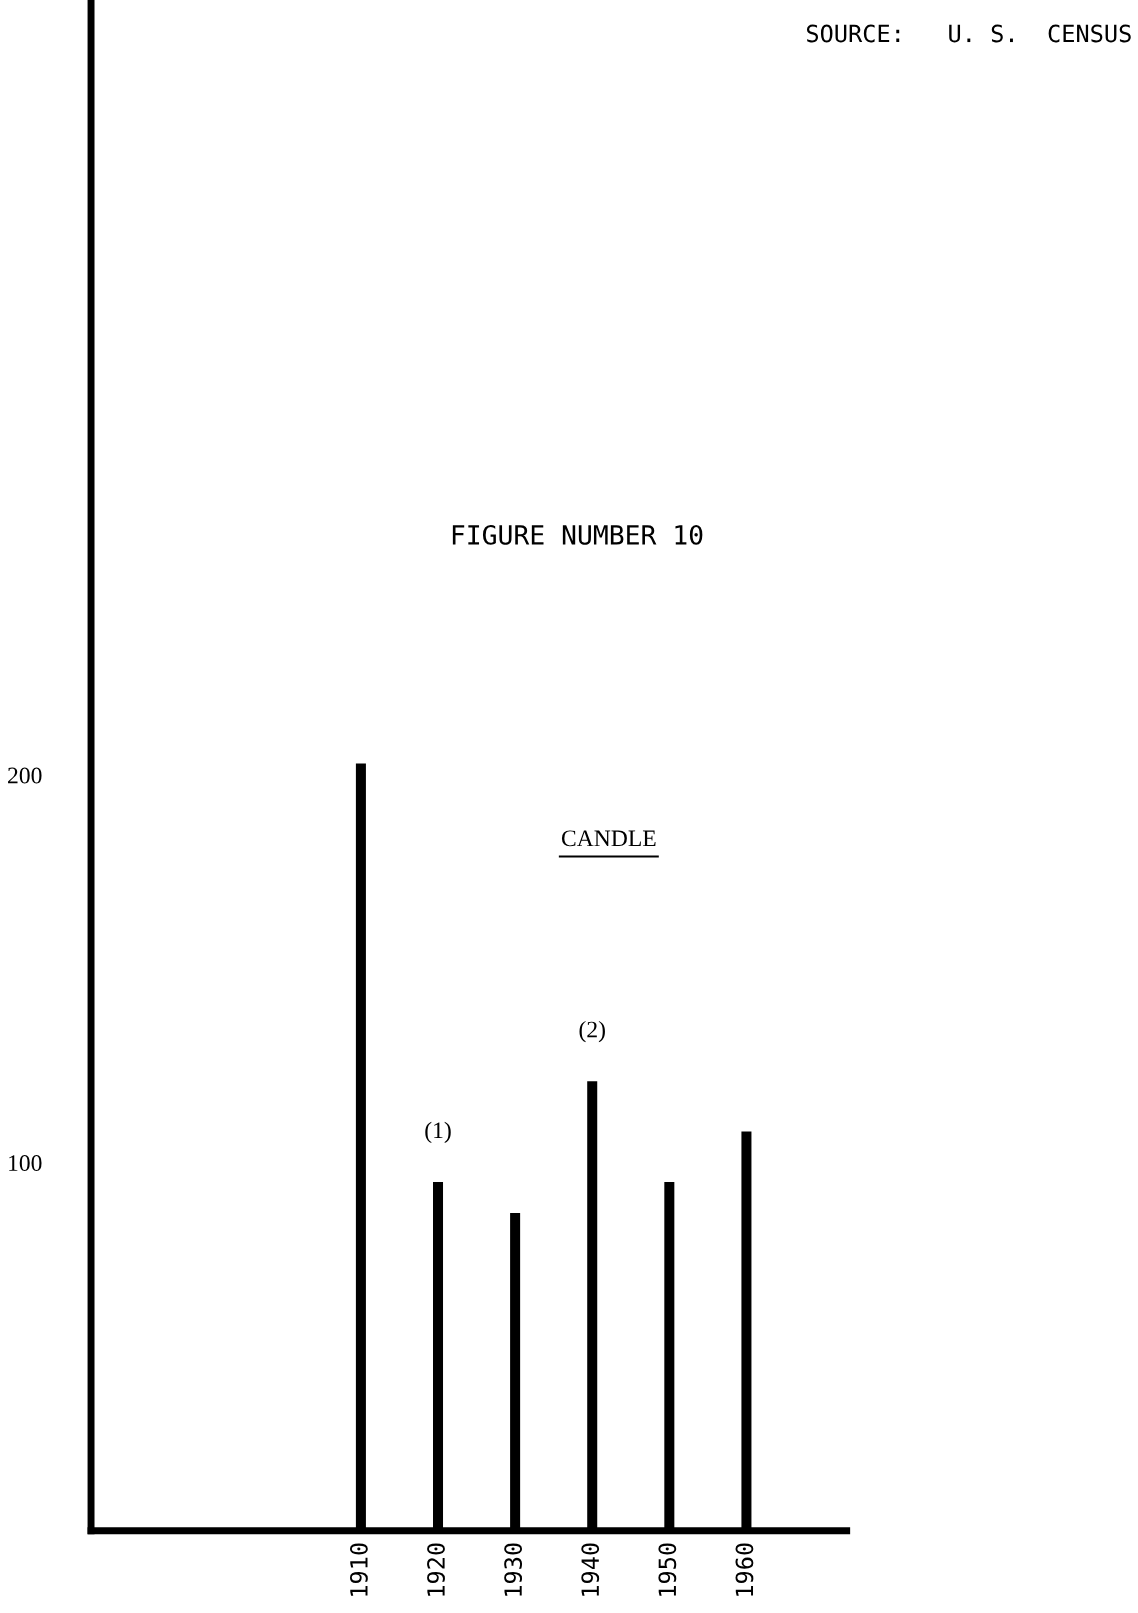 The width and height of the screenshot is (1138, 1613). What do you see at coordinates (667, 1569) in the screenshot?
I see `x-tick-label: 1950` at bounding box center [667, 1569].